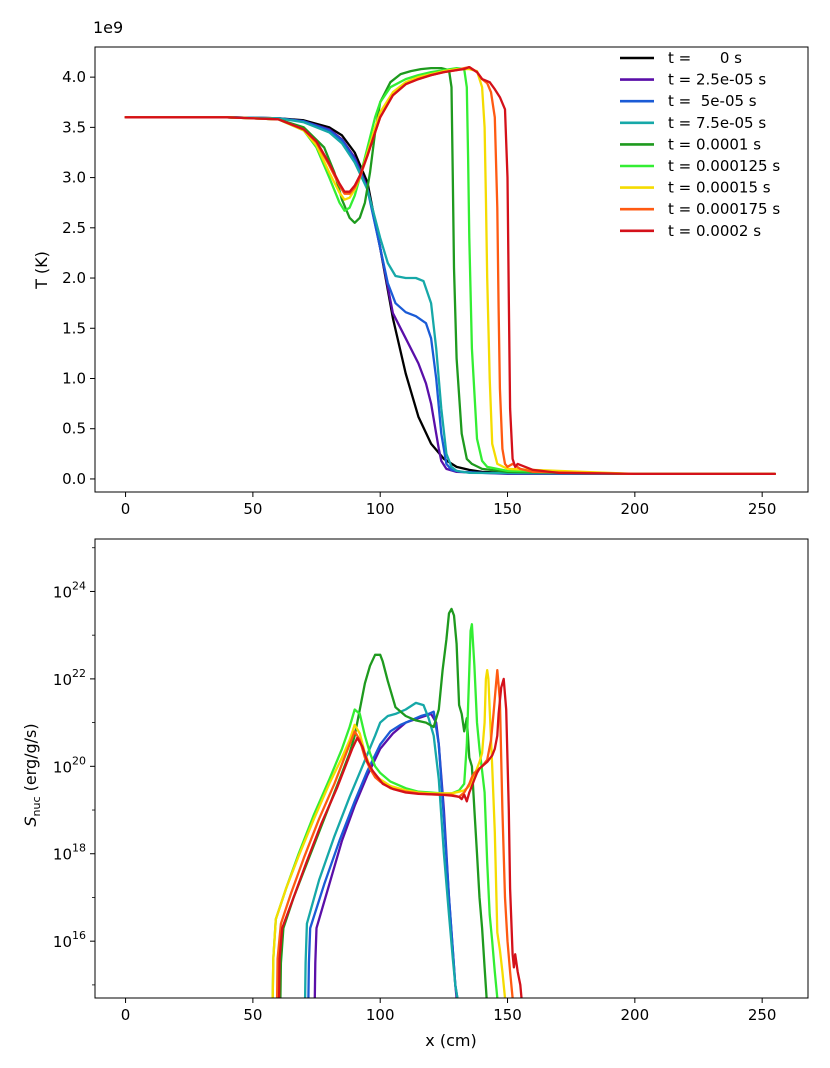  What do you see at coordinates (79, 673) in the screenshot?
I see `y-tick-exponent: 22` at bounding box center [79, 673].